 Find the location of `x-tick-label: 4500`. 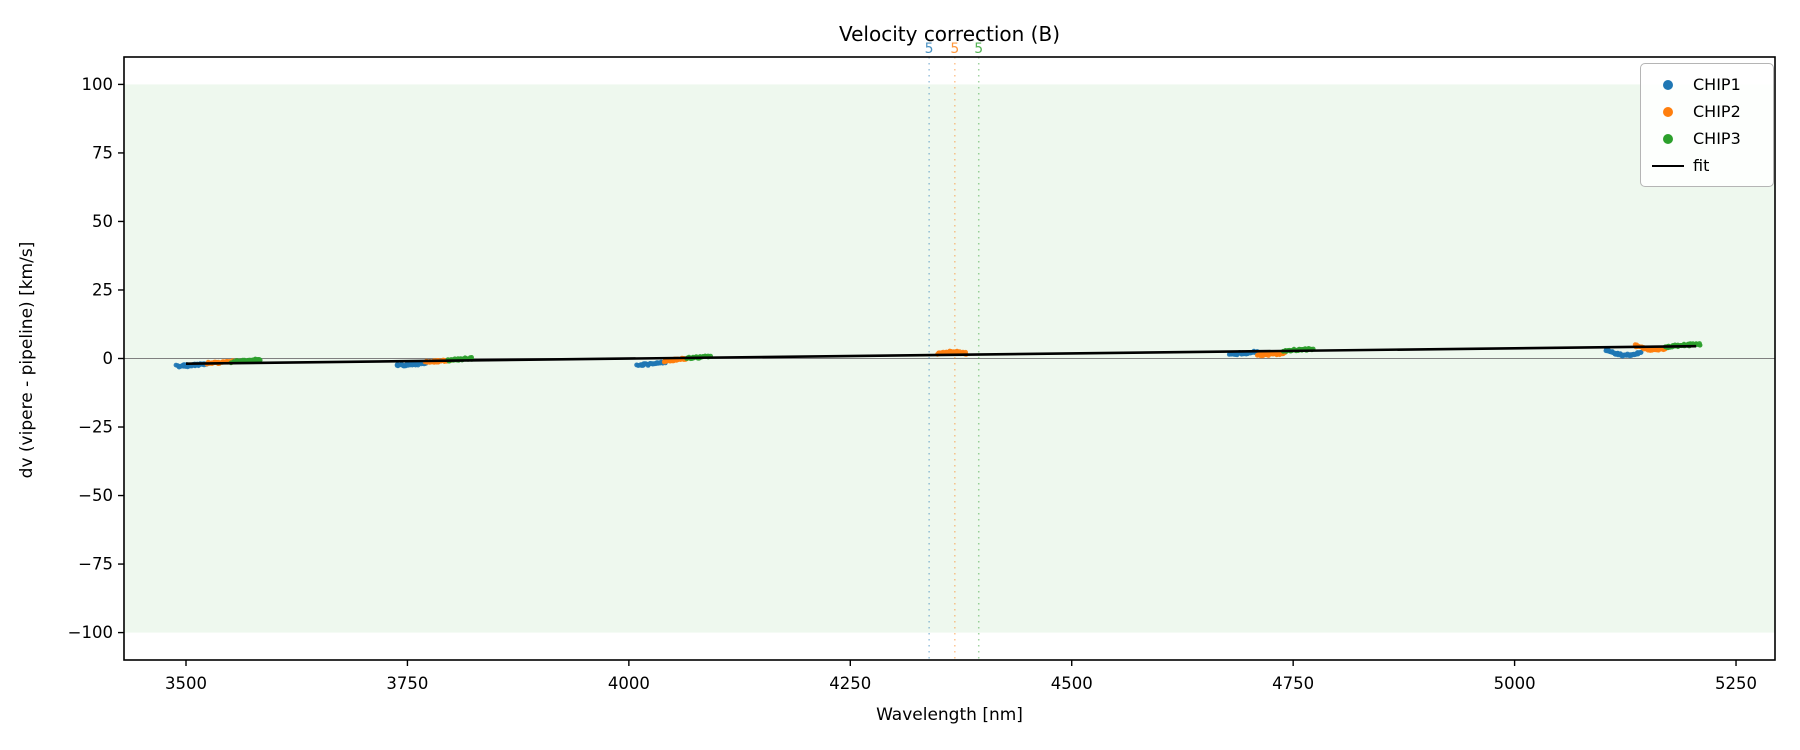

x-tick-label: 4500 is located at coordinates (1072, 683).